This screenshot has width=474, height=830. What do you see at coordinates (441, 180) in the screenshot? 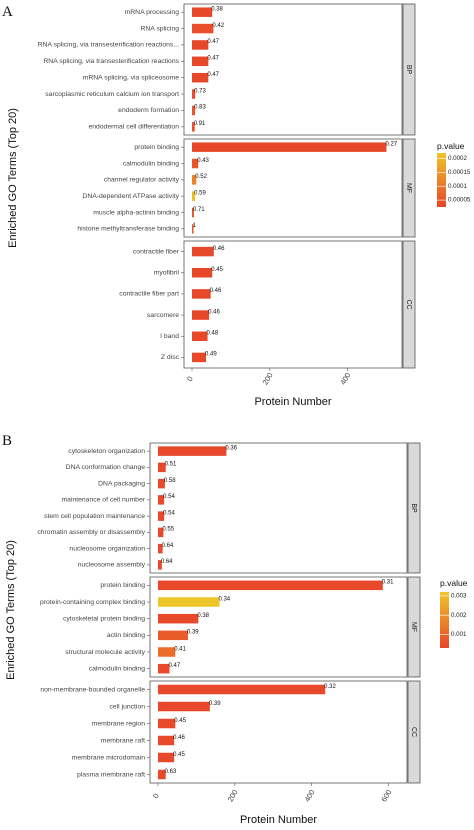
I see `panel-a-legend-colorbar` at bounding box center [441, 180].